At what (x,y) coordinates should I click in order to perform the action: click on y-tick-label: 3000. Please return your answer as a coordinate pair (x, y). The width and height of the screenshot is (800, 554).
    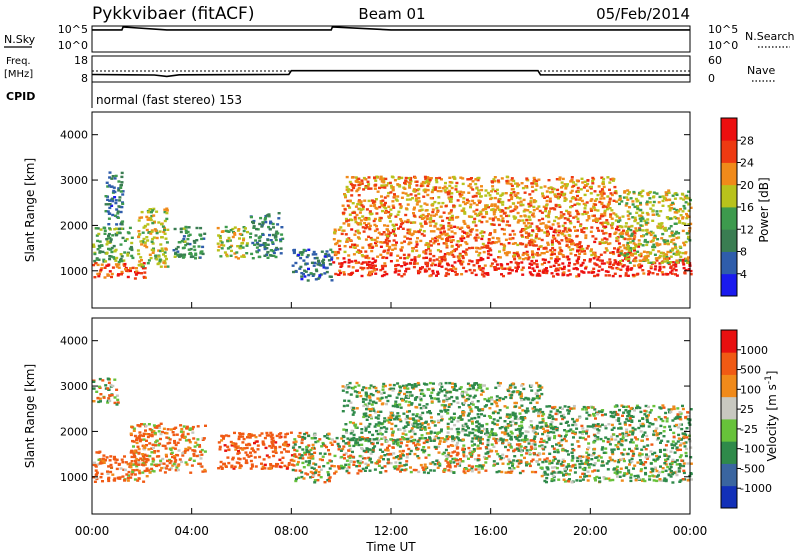
    Looking at the image, I should click on (74, 180).